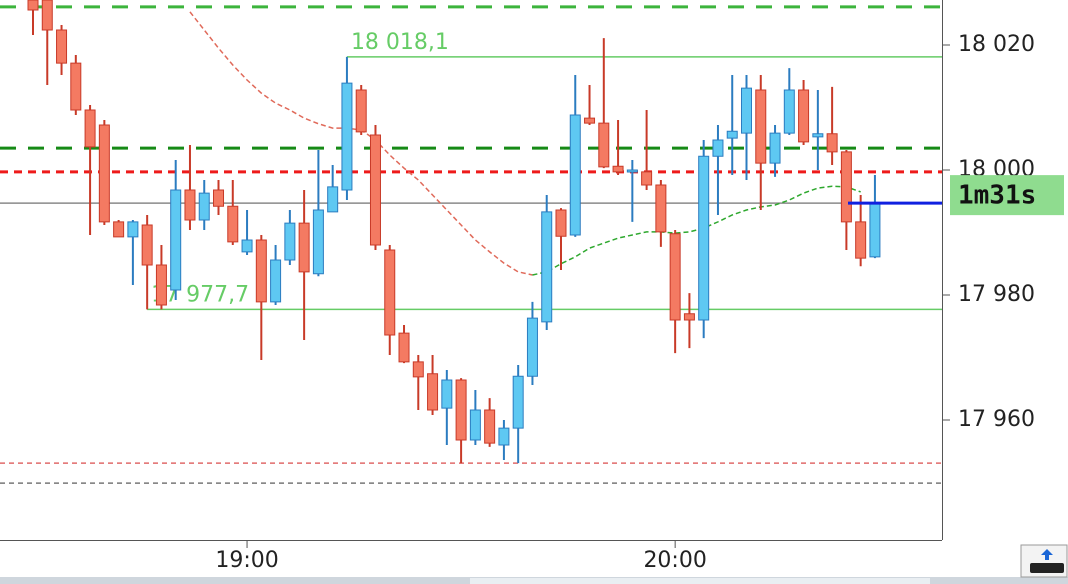 This screenshot has height=584, width=1068. Describe the element at coordinates (1044, 561) in the screenshot. I see `scroll-button` at that location.